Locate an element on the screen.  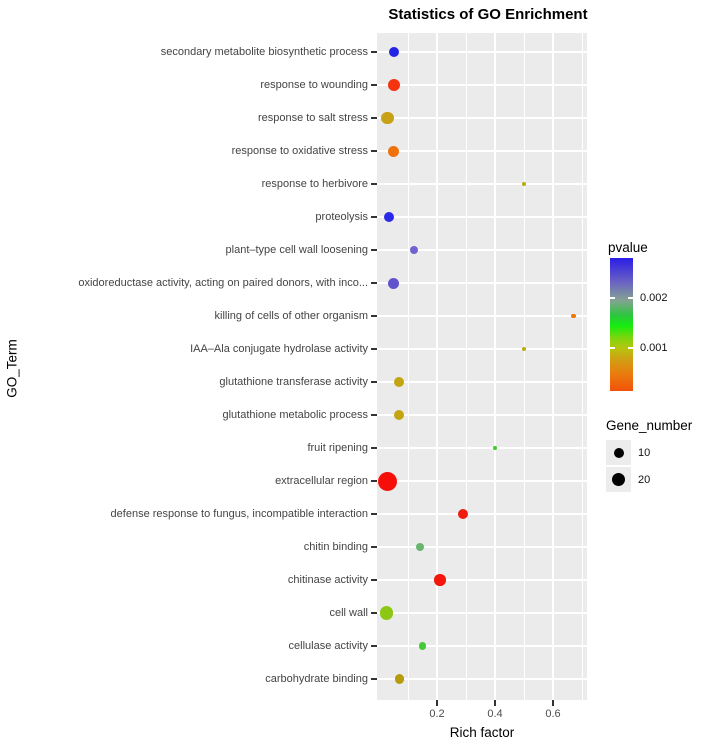
y-axis-label: cell wall is located at coordinates (348, 613).